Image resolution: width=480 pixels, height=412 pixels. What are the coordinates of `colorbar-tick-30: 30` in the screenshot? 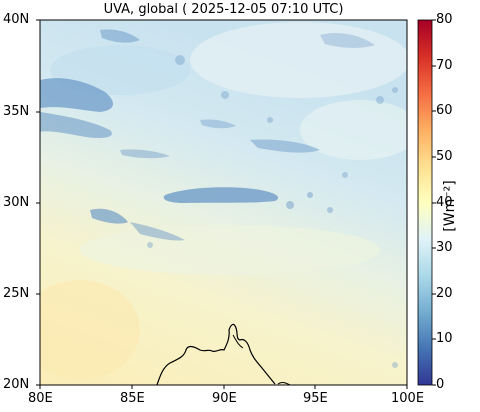 It's located at (444, 247).